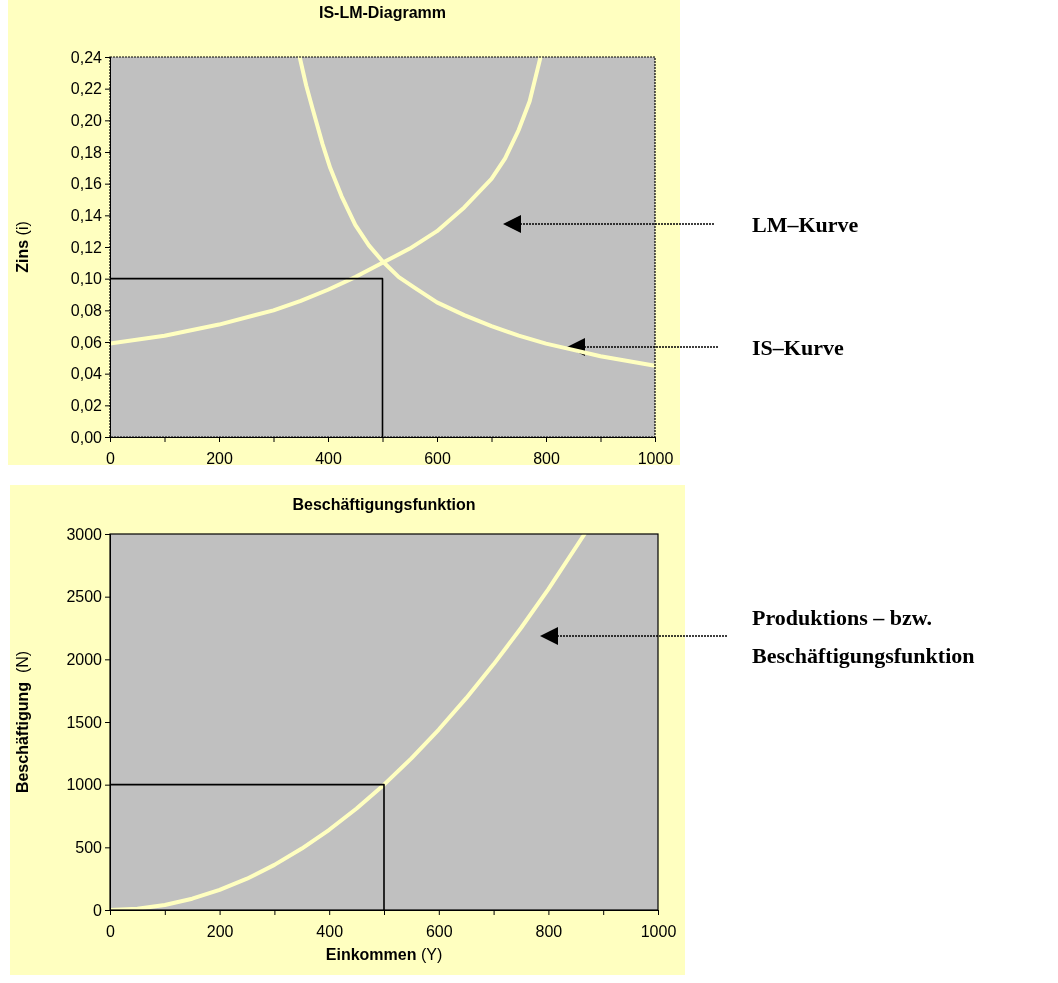 The image size is (1058, 983). What do you see at coordinates (798, 347) in the screenshot?
I see `text: IS–Kurve` at bounding box center [798, 347].